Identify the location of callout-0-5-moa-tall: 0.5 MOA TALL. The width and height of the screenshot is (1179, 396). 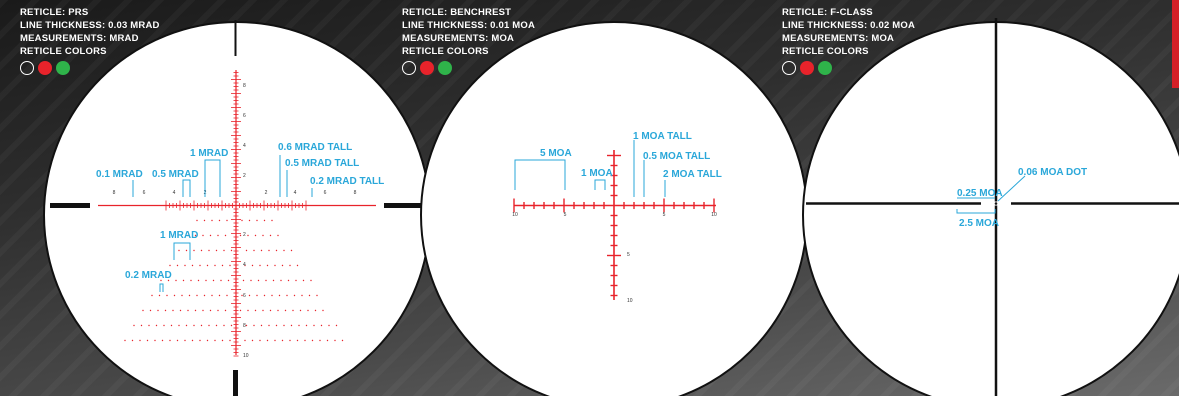
(676, 156).